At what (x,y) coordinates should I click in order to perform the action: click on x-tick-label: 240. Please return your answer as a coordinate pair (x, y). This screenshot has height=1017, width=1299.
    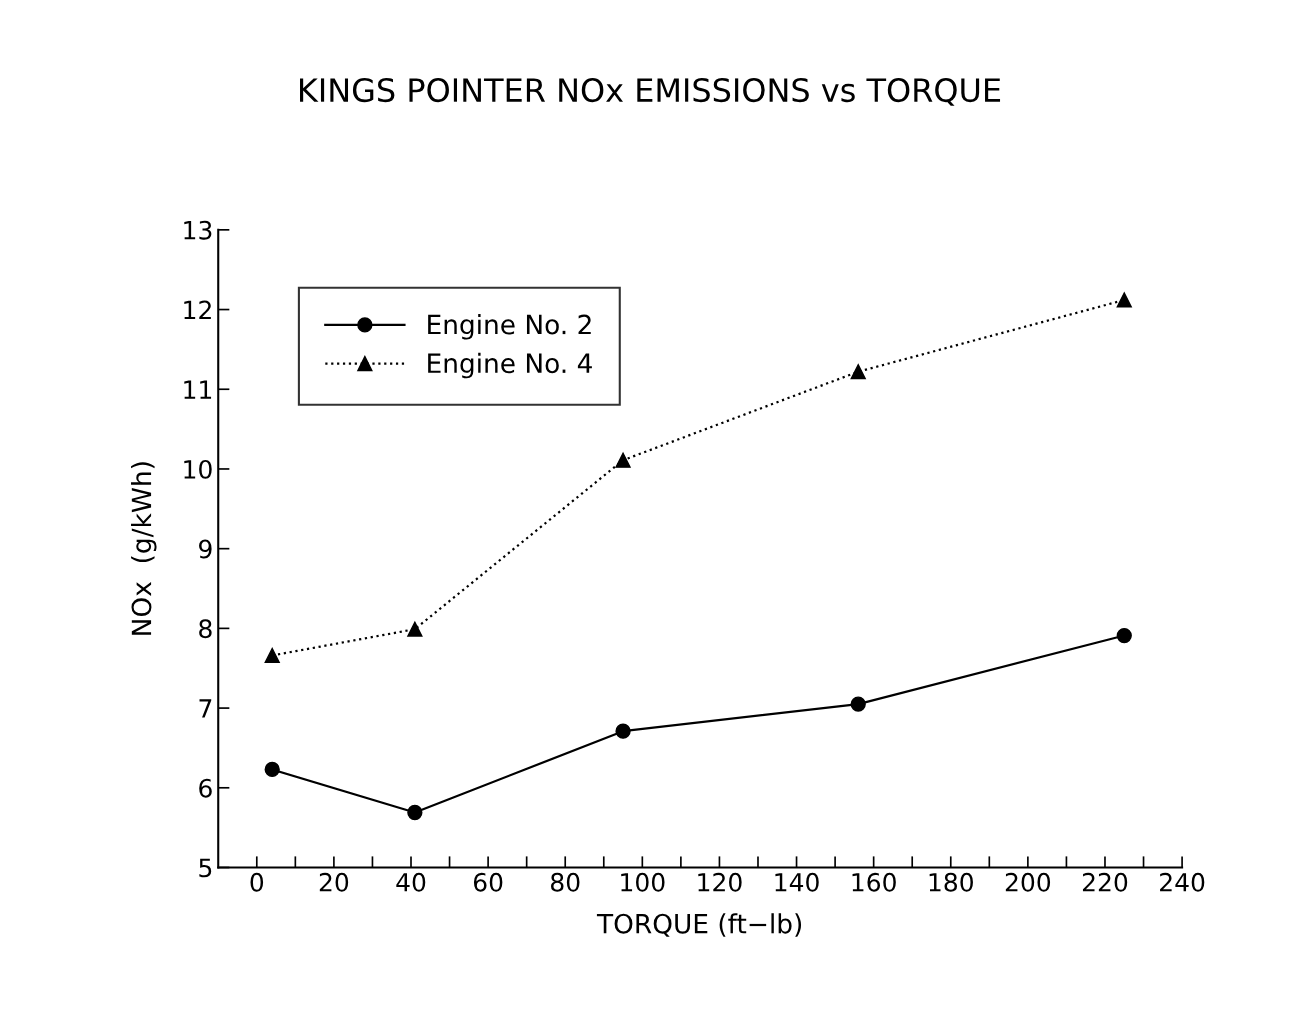
    Looking at the image, I should click on (1182, 882).